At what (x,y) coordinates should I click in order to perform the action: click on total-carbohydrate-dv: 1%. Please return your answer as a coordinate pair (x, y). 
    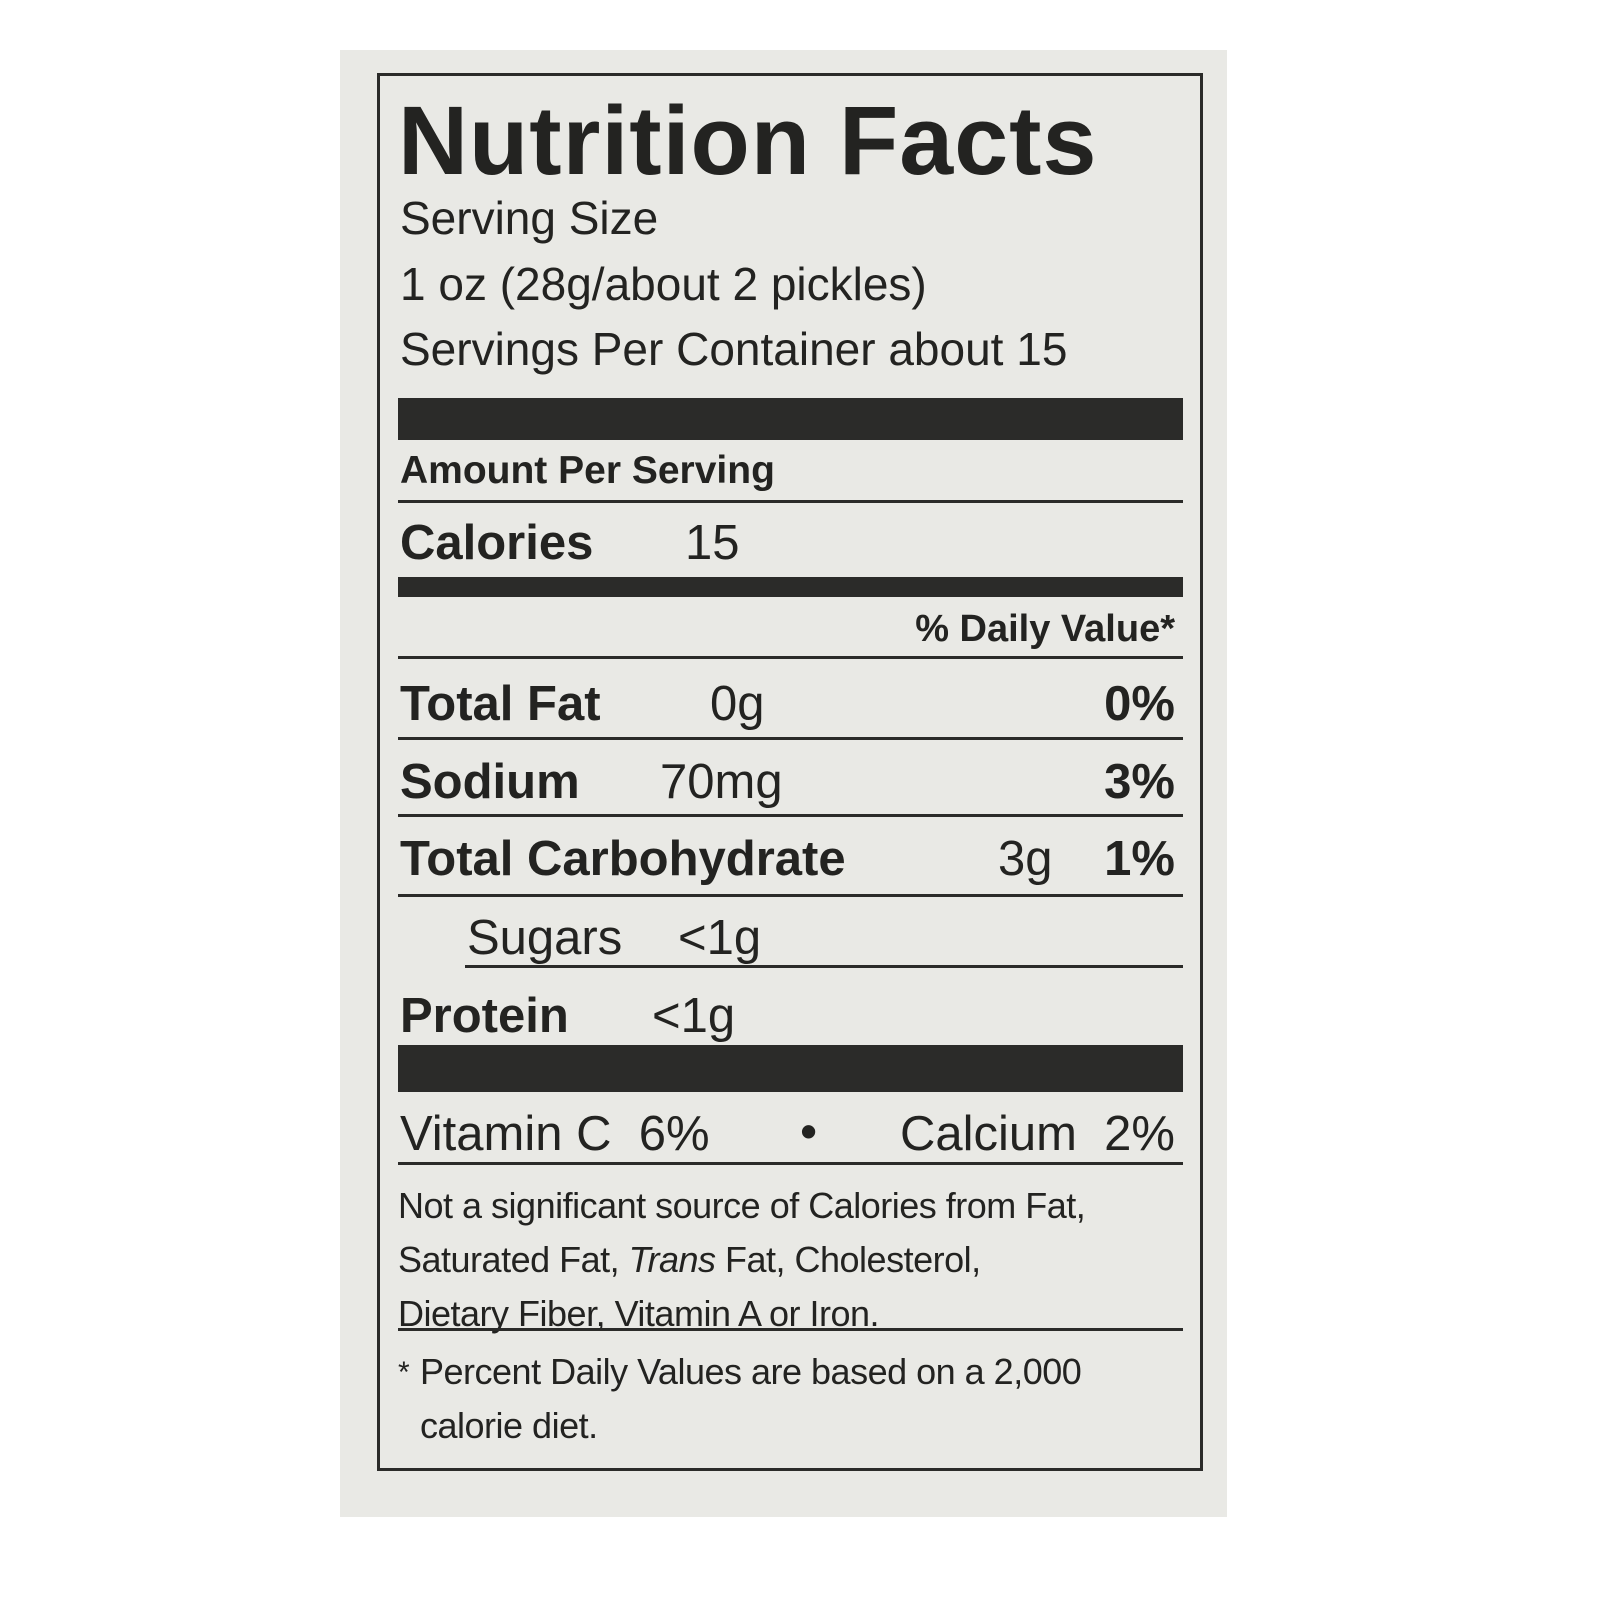
    Looking at the image, I should click on (1139, 859).